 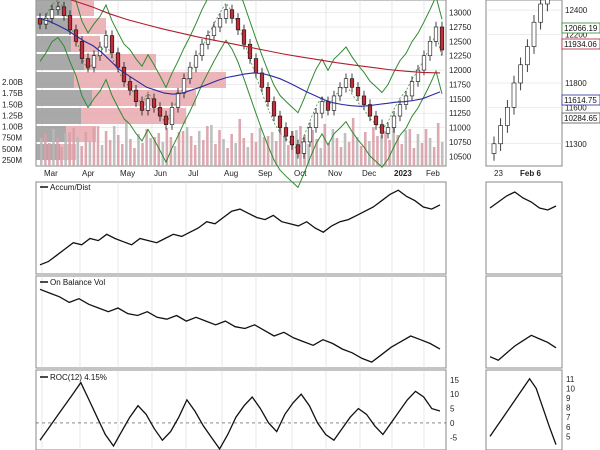 What do you see at coordinates (460, 41) in the screenshot?
I see `price-tick-label: 12500` at bounding box center [460, 41].